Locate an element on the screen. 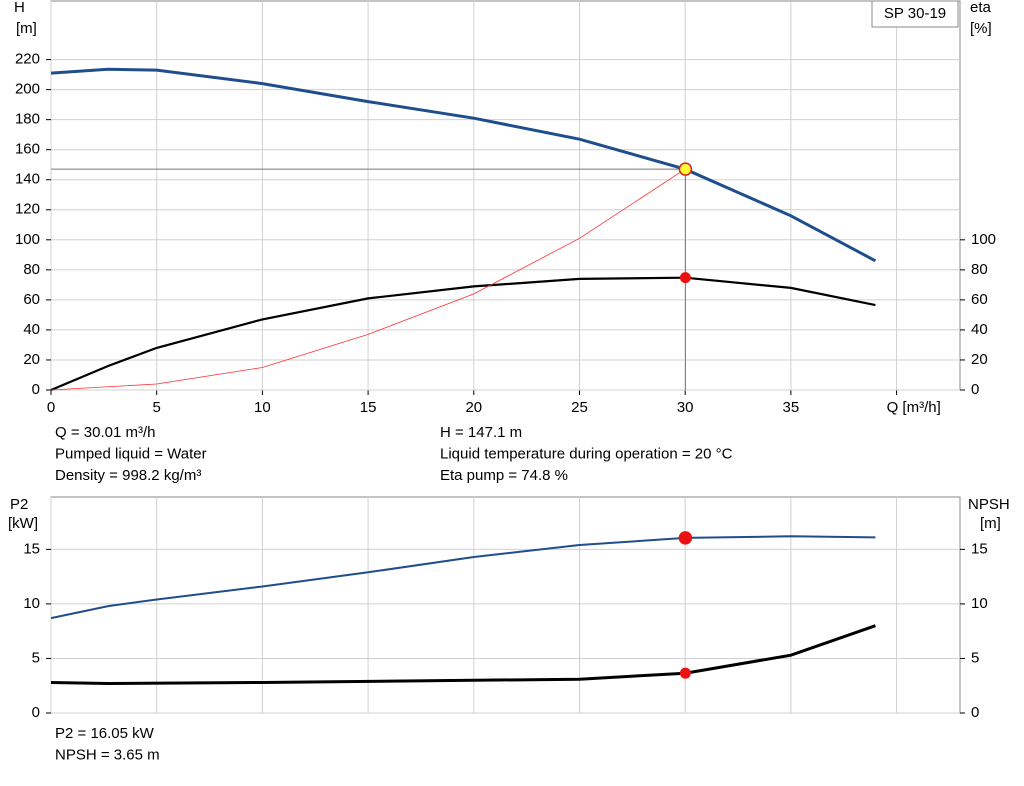 The image size is (1024, 786). y-tick-label: 140 is located at coordinates (27, 179).